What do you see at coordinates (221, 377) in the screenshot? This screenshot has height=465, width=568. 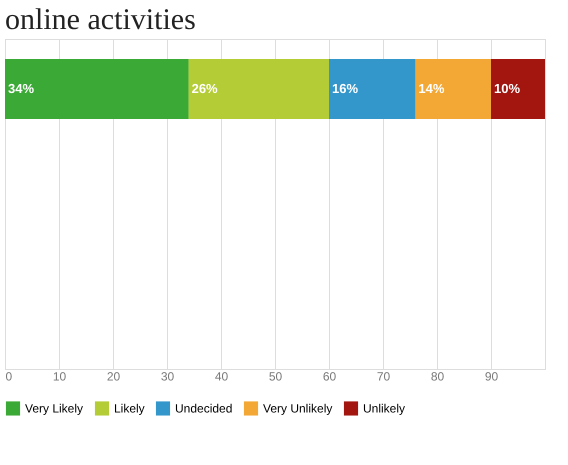 I see `x-tick-label: 40` at bounding box center [221, 377].